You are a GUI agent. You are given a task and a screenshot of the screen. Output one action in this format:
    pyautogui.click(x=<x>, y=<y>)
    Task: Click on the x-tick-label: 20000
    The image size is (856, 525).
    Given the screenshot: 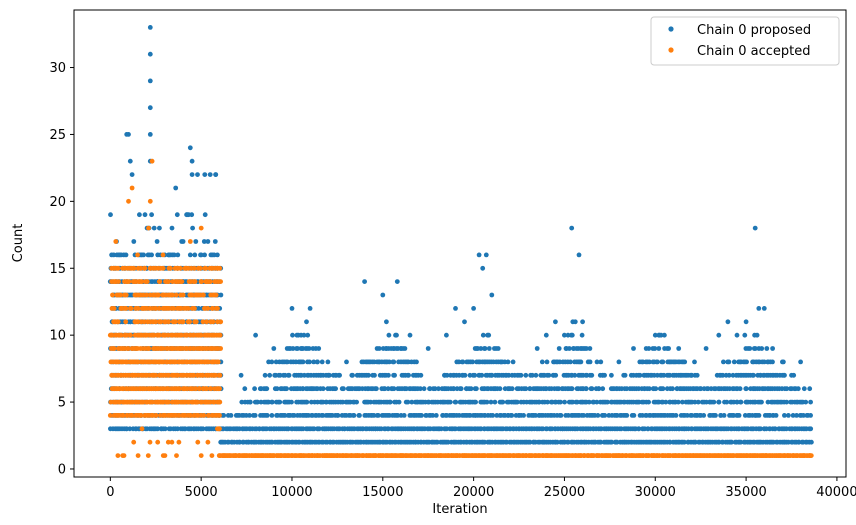 What is the action you would take?
    pyautogui.click(x=473, y=492)
    